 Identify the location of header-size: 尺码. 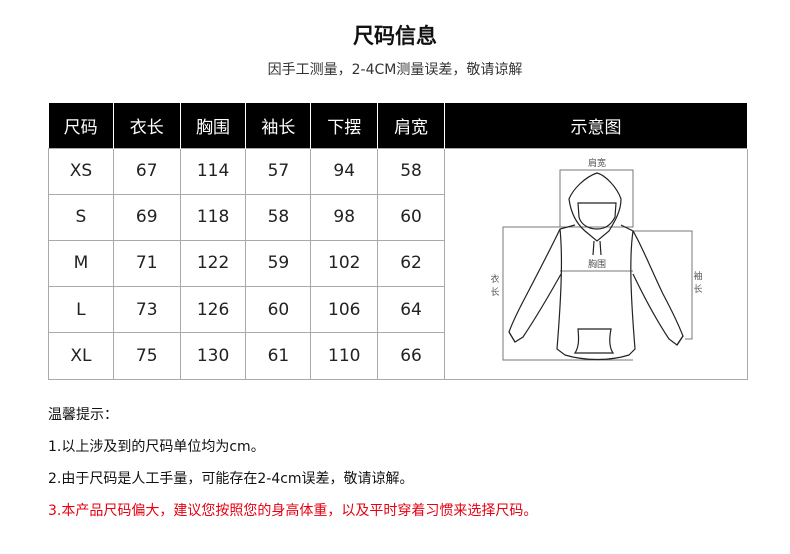
(81, 125).